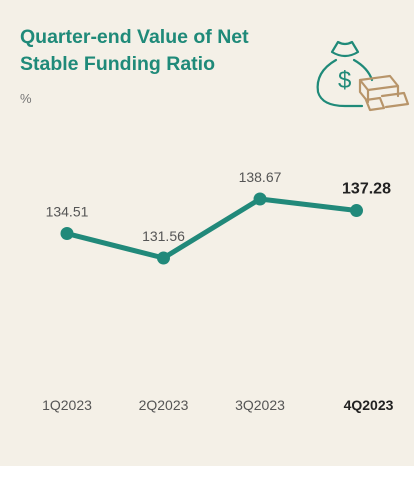  I want to click on data-label: 131.56, so click(163, 236).